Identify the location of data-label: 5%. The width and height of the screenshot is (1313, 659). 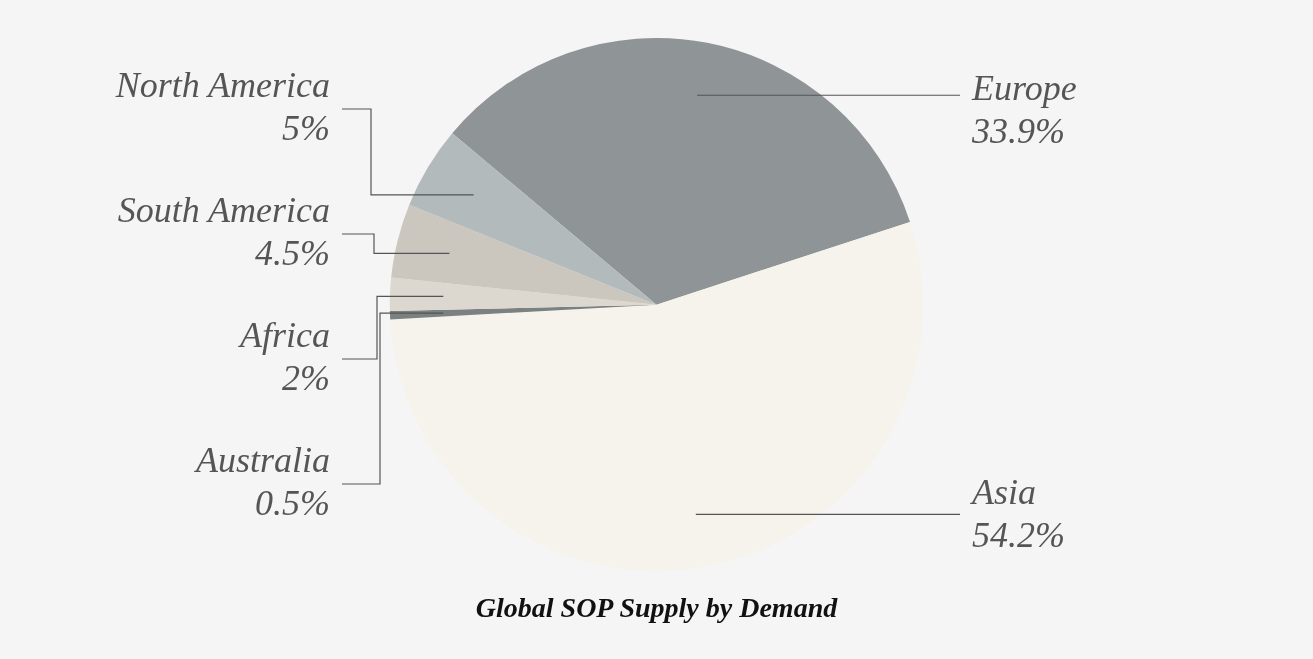
(306, 128).